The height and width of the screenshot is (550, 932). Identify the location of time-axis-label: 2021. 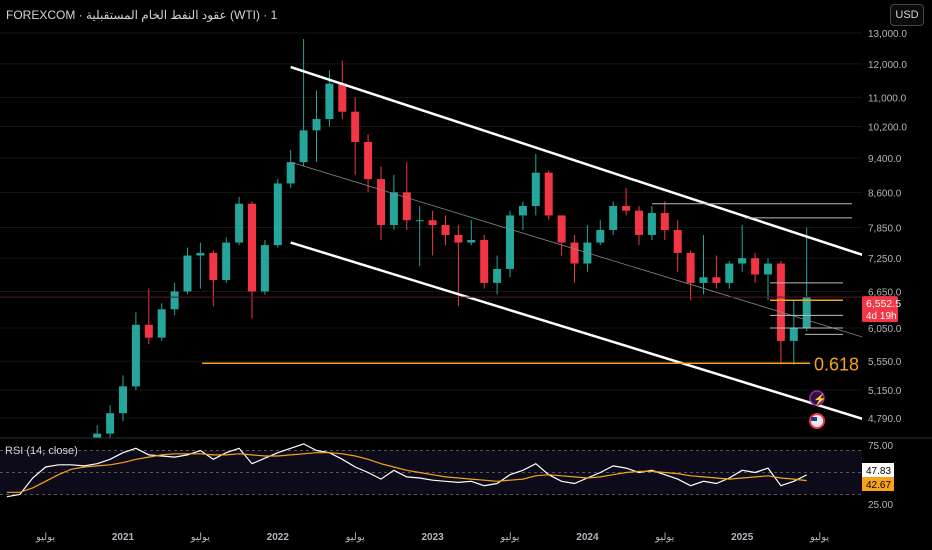
(123, 537).